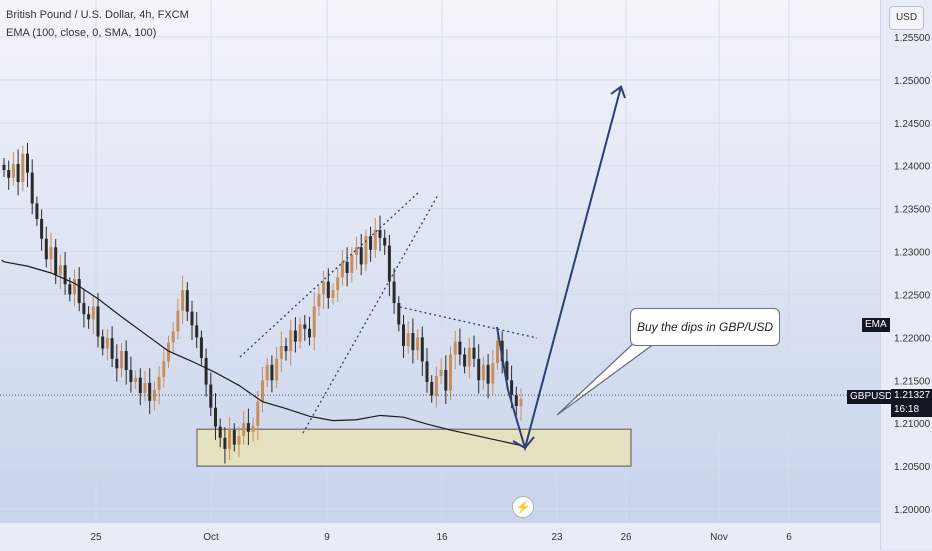 The width and height of the screenshot is (932, 551). What do you see at coordinates (876, 325) in the screenshot?
I see `ema-label-tag: EMA` at bounding box center [876, 325].